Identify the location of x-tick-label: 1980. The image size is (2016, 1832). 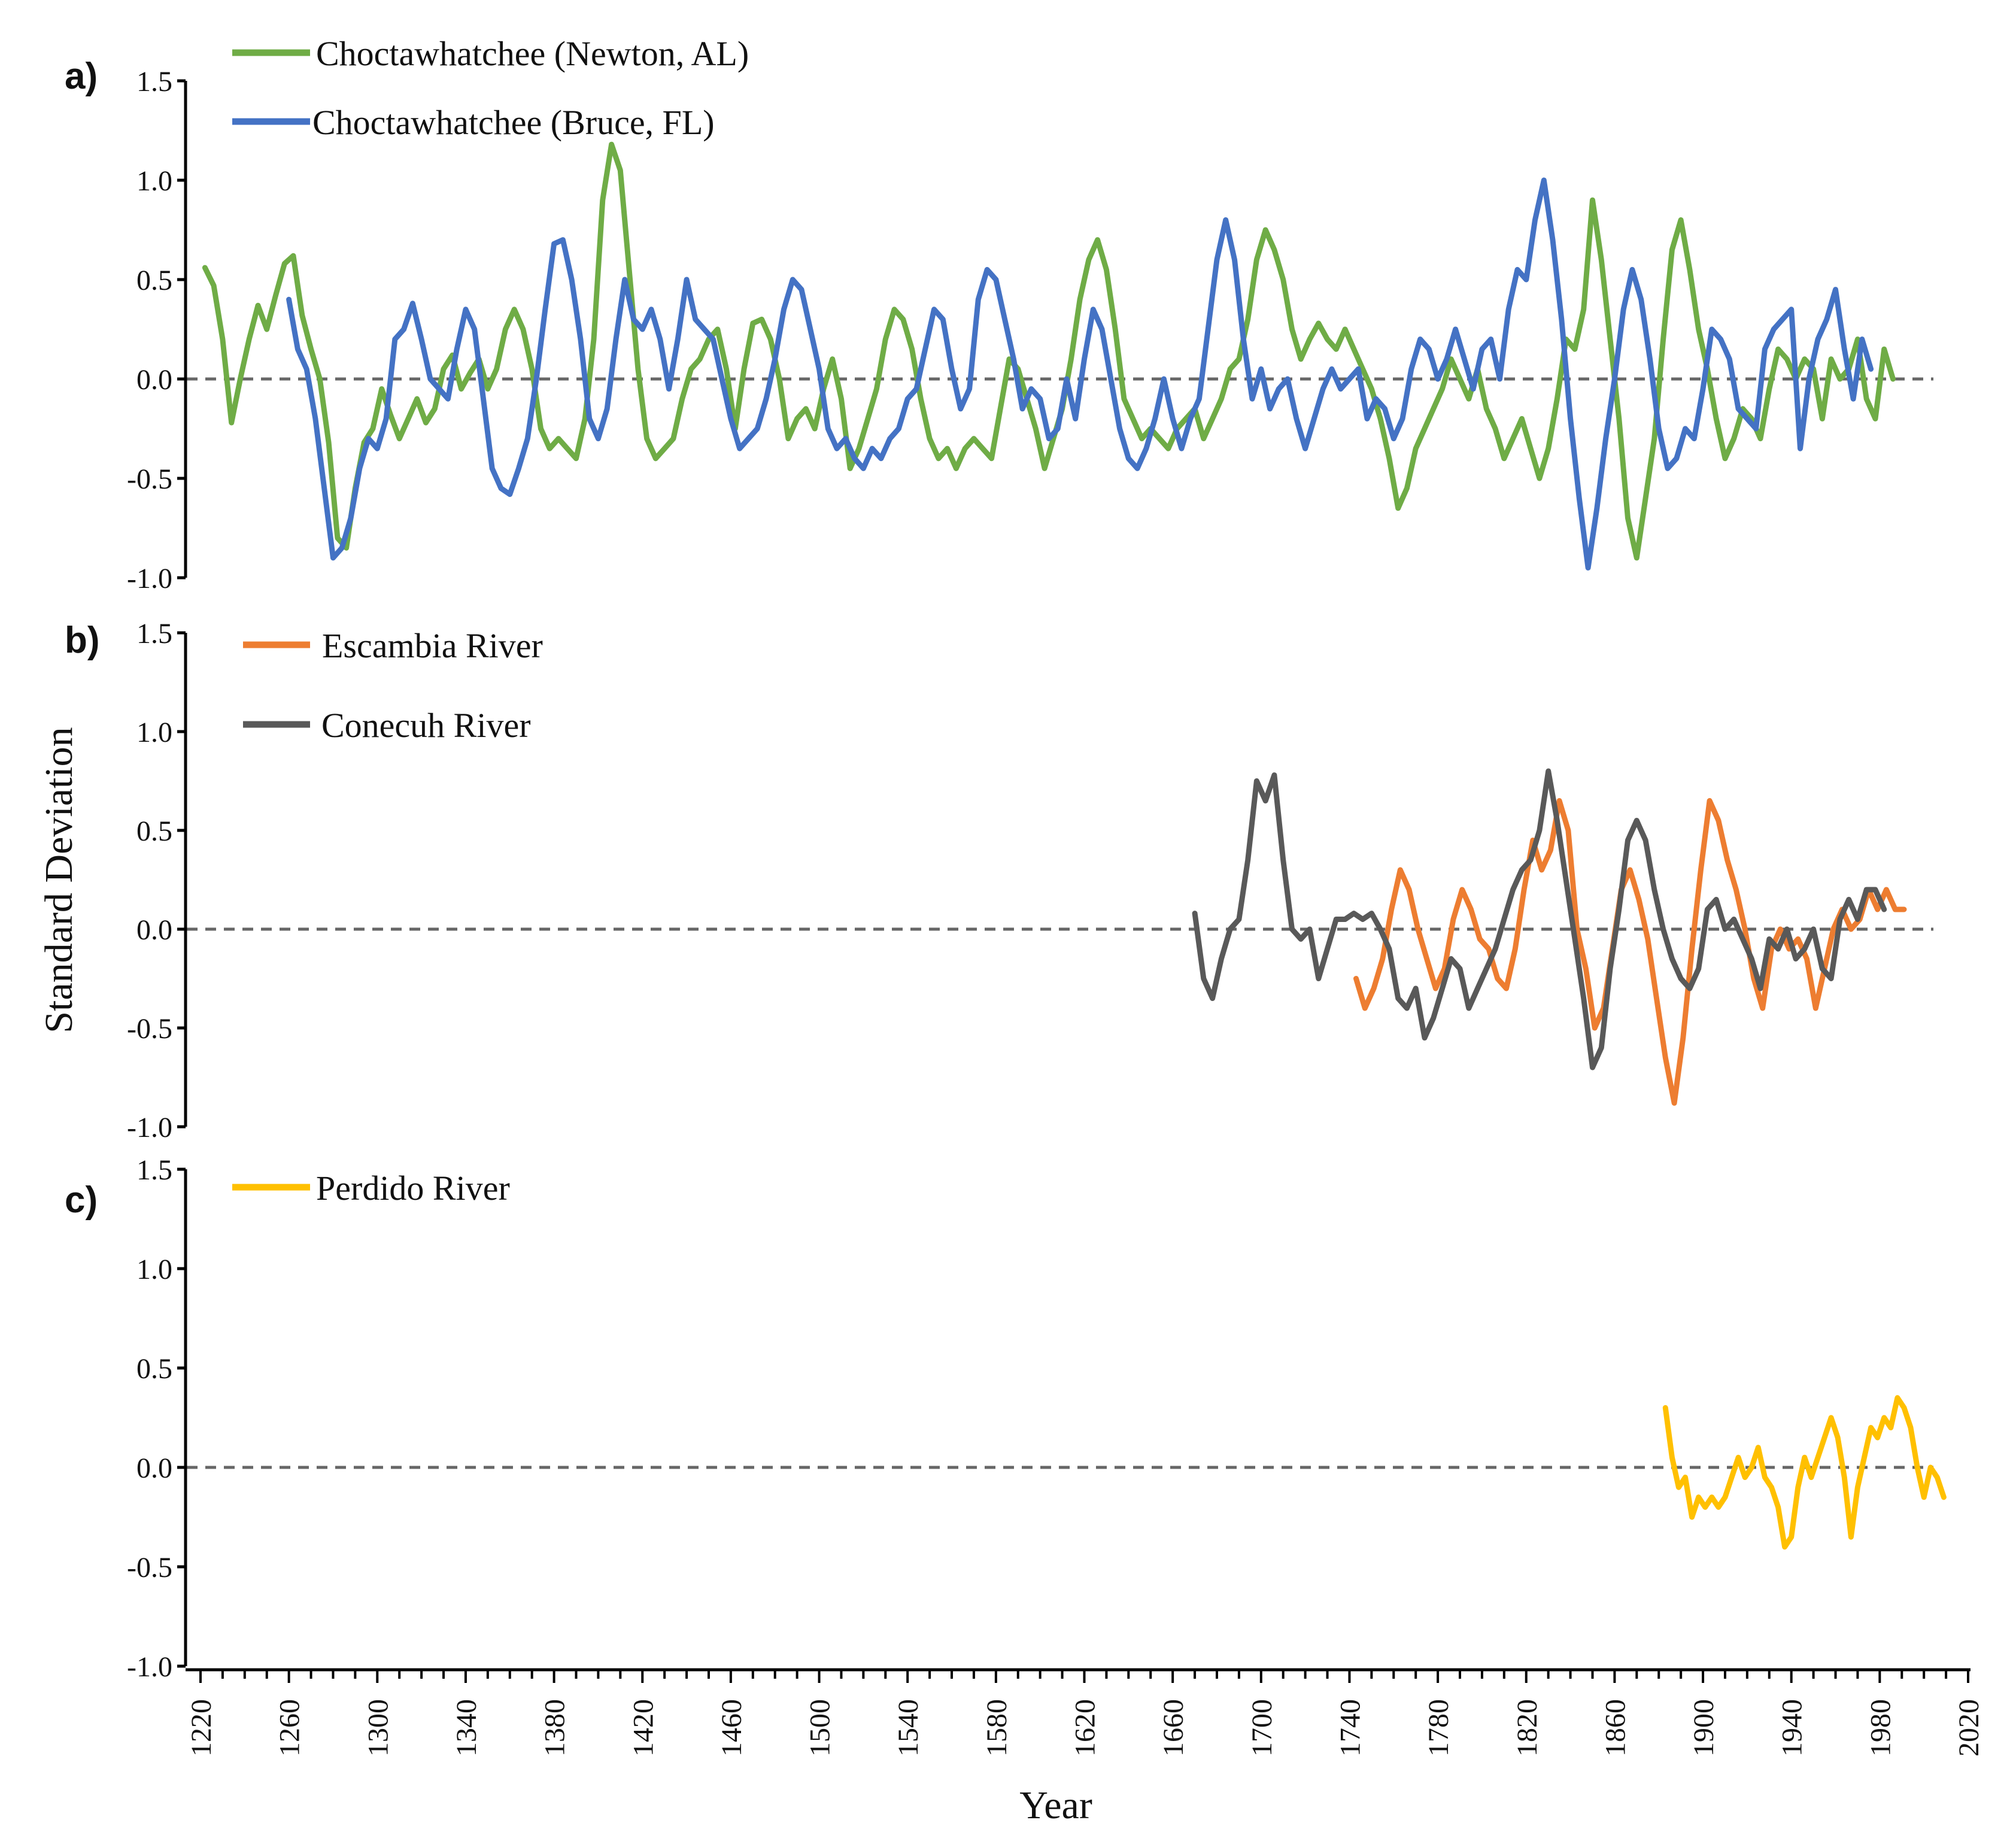
(1880, 1728).